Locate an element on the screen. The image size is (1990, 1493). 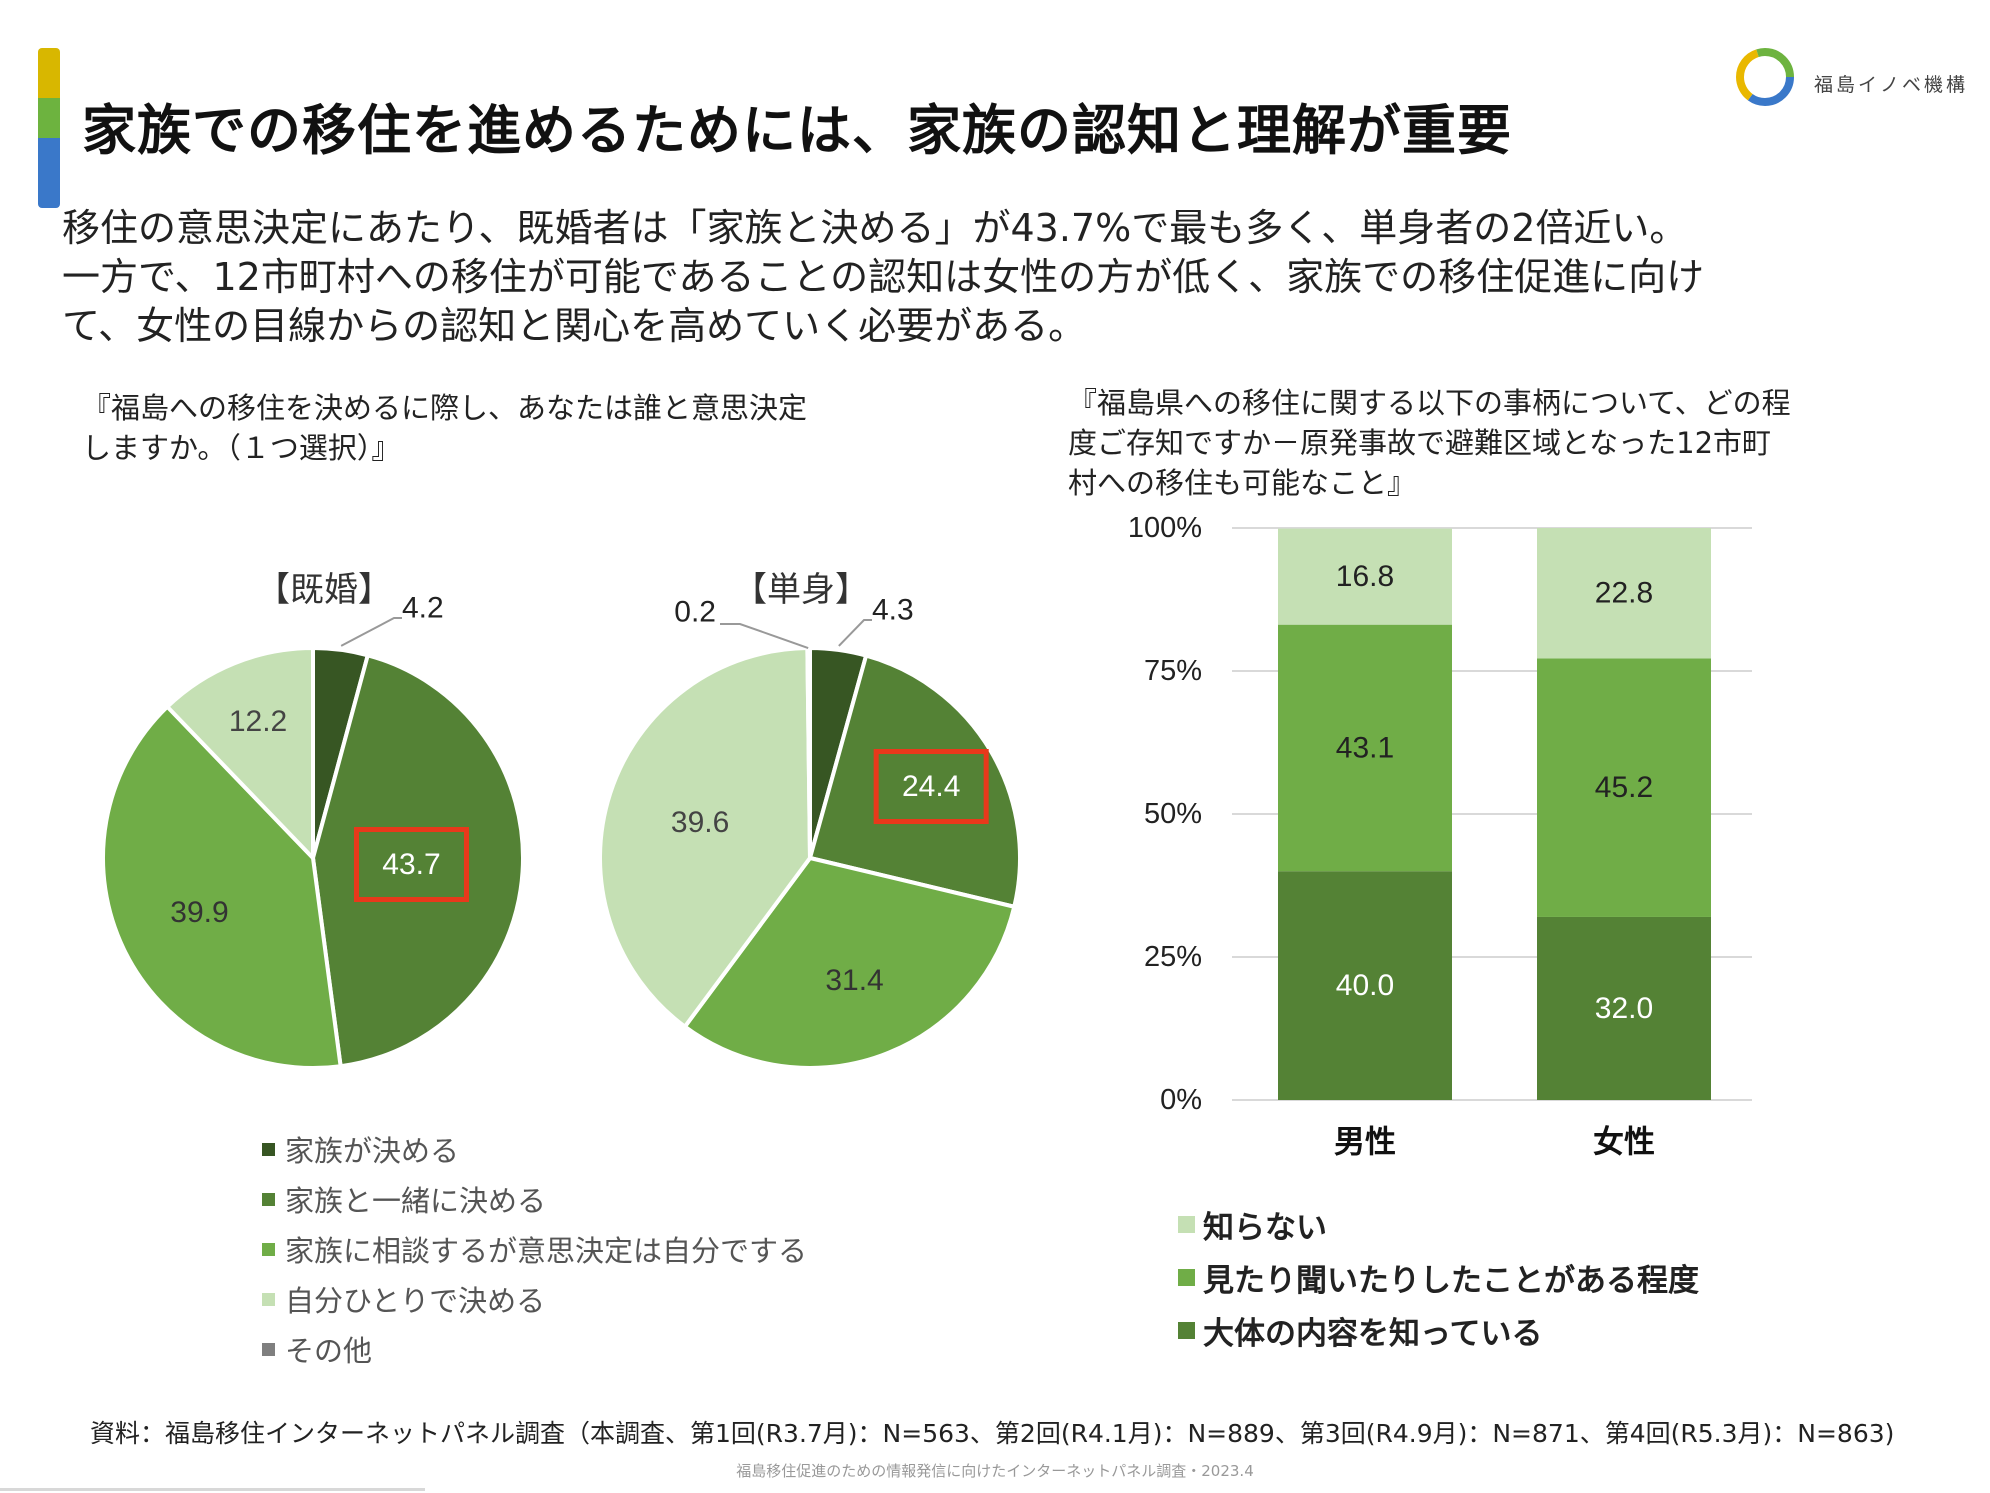
x-tick-label: 女性 is located at coordinates (1624, 1142).